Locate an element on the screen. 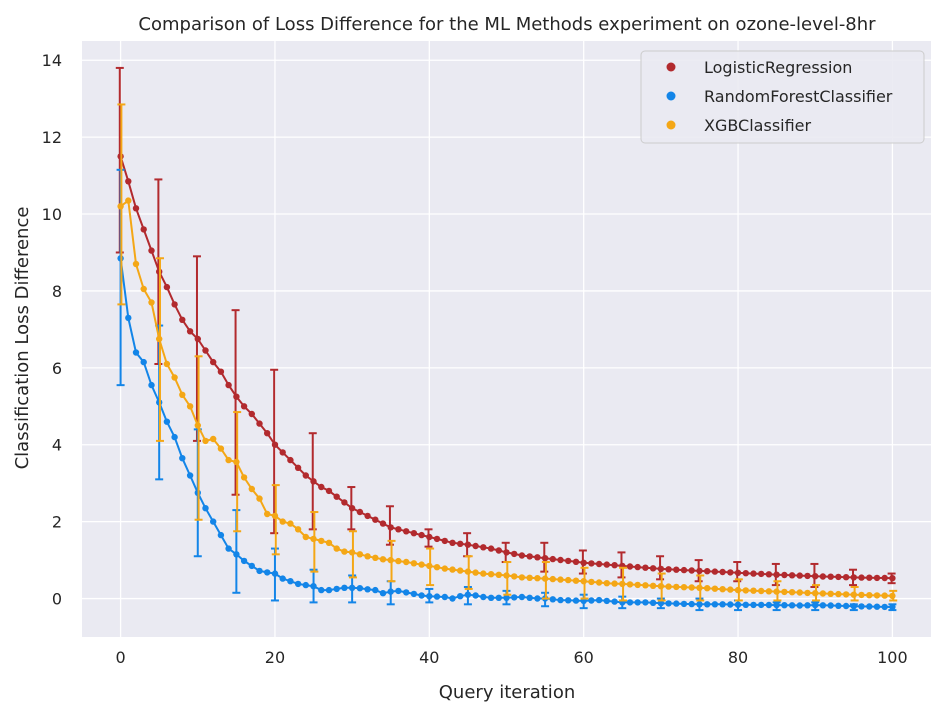 This screenshot has width=949, height=716. x-tick-label: 100 is located at coordinates (892, 657).